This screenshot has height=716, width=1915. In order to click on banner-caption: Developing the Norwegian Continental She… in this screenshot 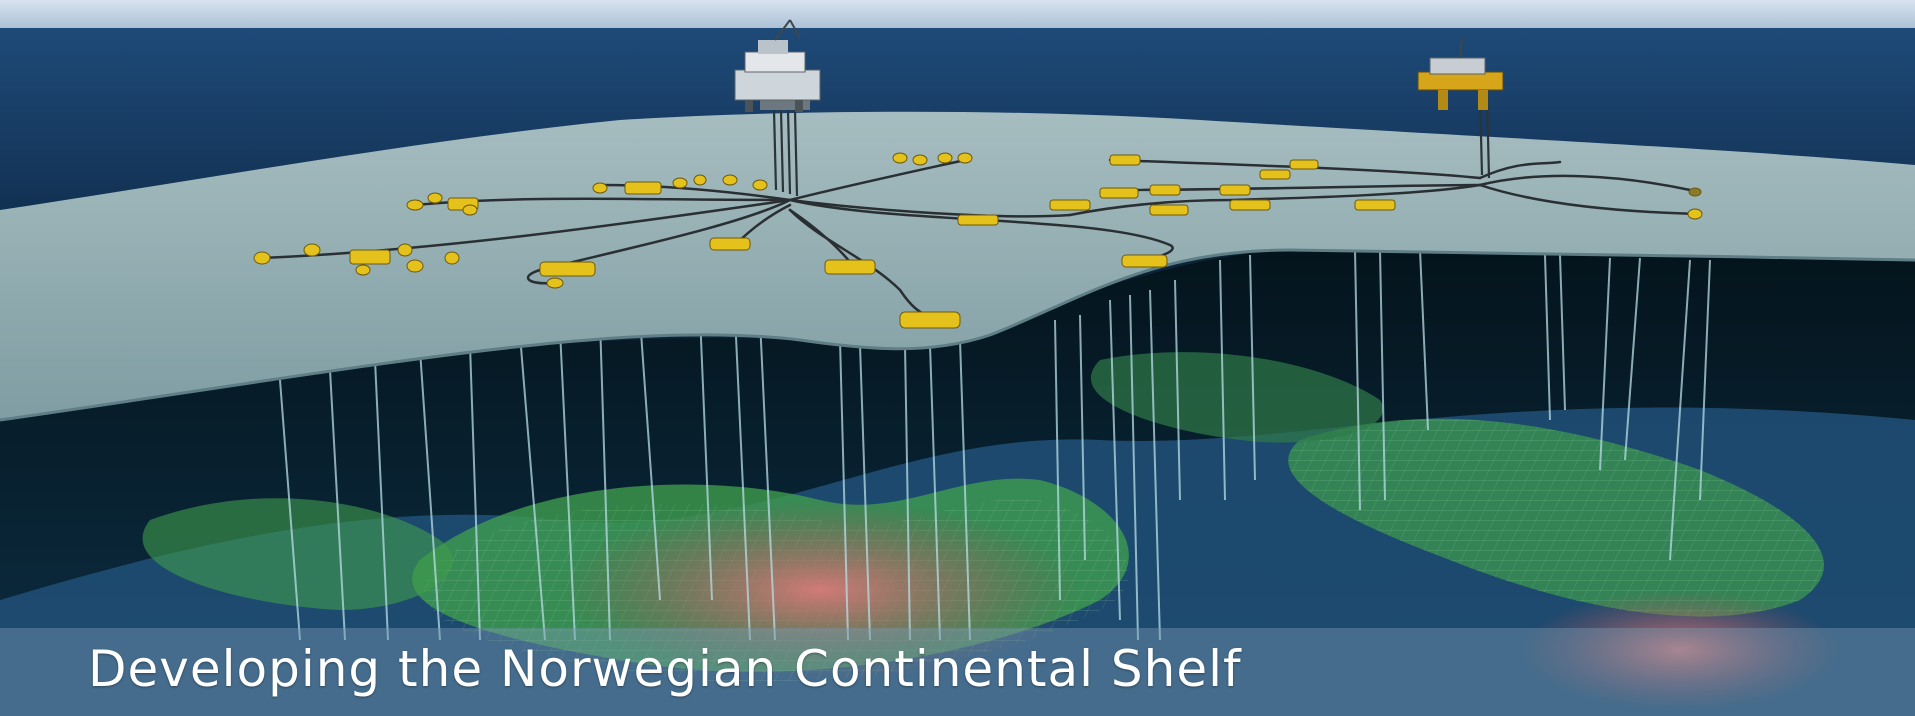, I will do `click(665, 669)`.